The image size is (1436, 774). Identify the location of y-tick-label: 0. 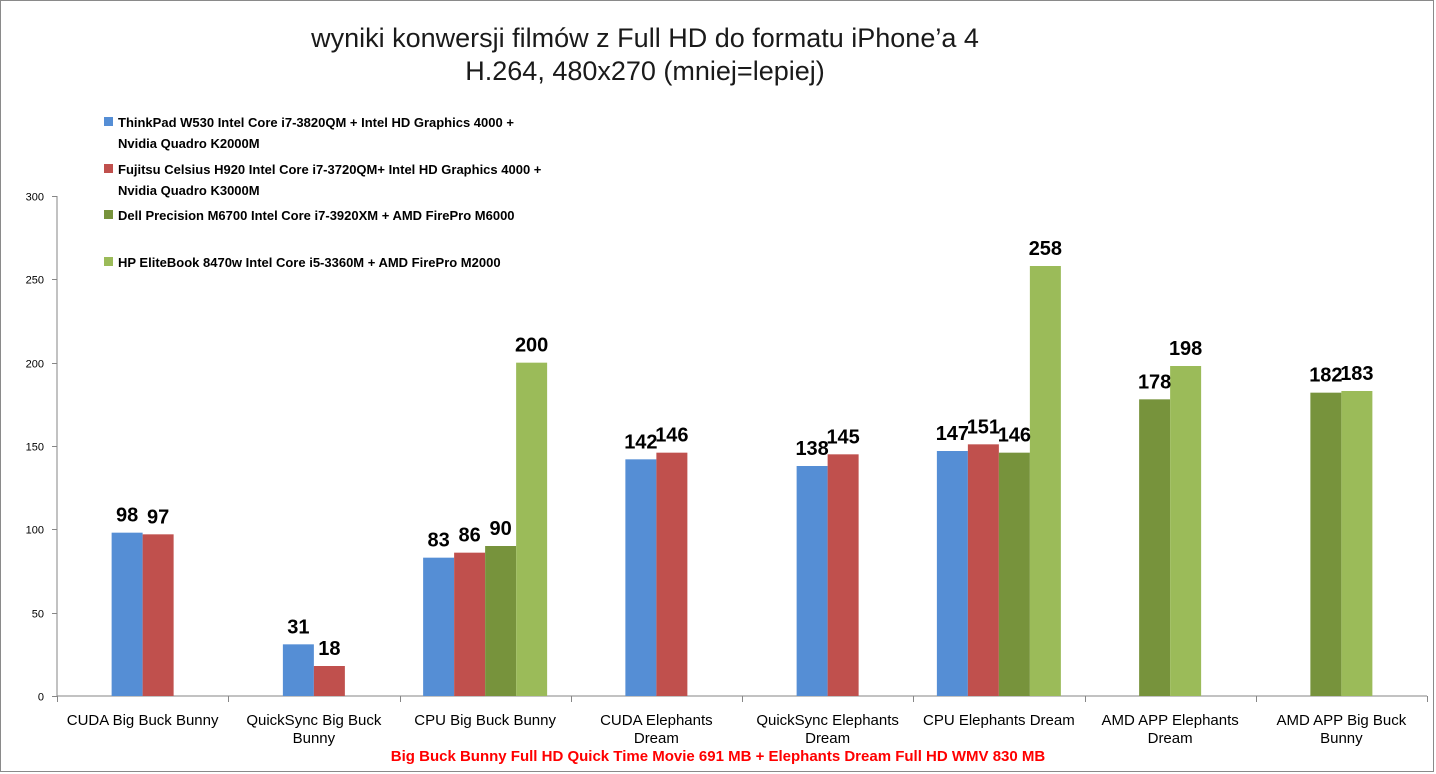
(41, 698).